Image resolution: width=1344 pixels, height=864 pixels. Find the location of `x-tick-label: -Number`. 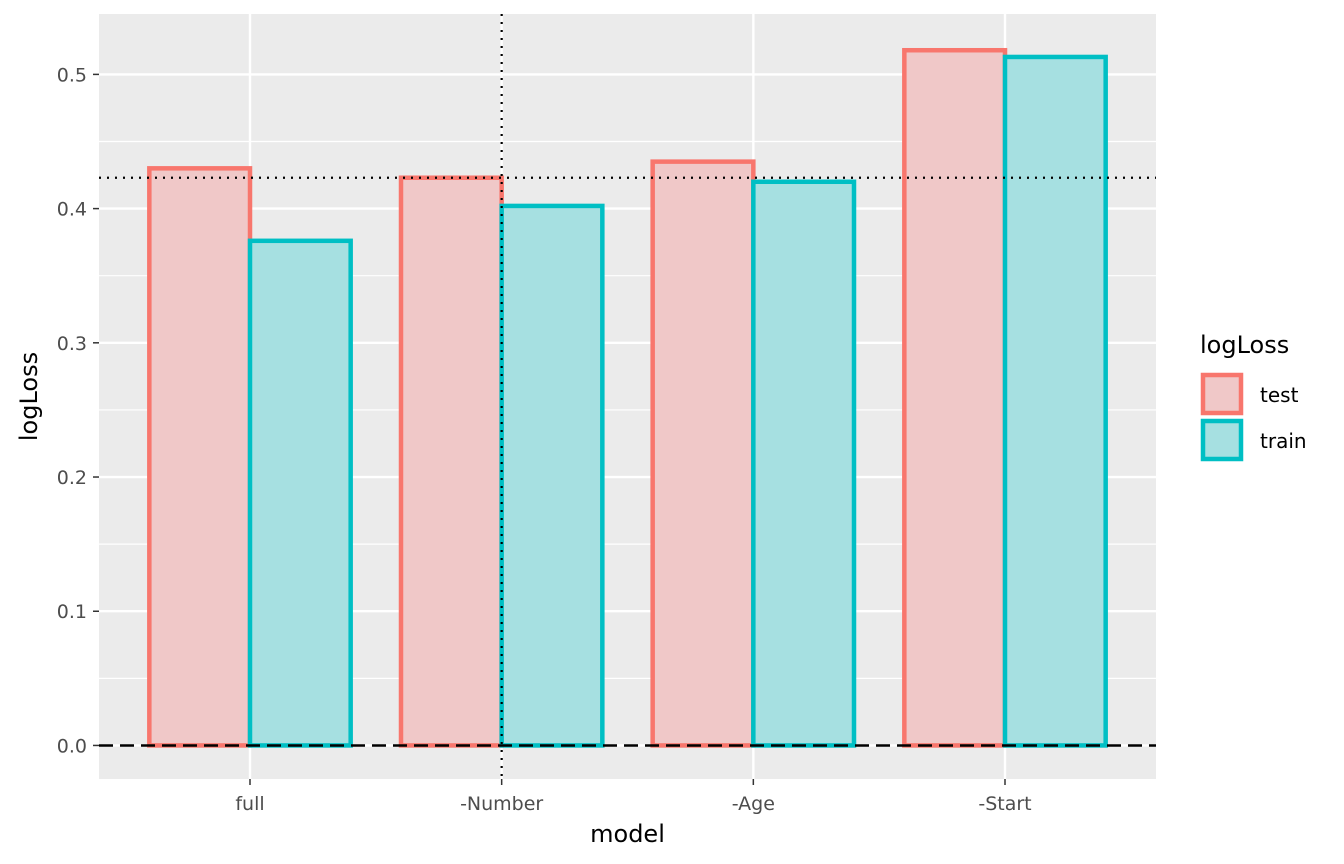

x-tick-label: -Number is located at coordinates (501, 804).